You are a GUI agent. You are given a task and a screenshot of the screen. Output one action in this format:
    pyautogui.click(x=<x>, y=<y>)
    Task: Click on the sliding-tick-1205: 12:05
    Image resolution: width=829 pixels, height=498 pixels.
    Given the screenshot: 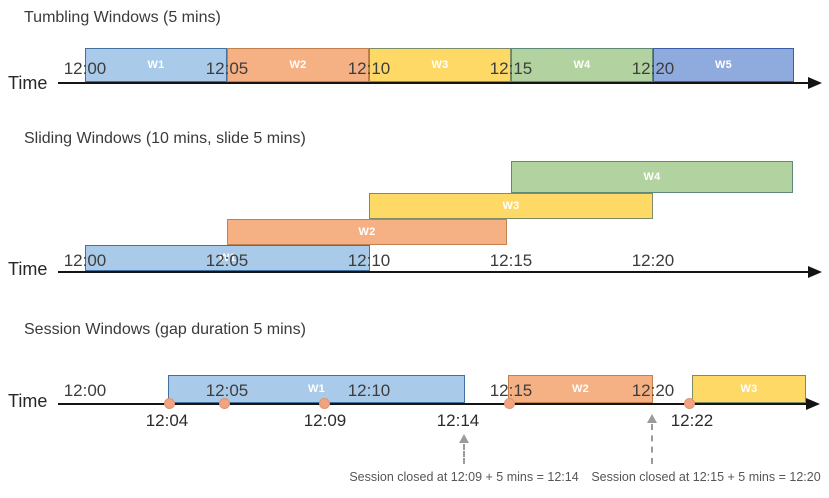 What is the action you would take?
    pyautogui.click(x=227, y=260)
    